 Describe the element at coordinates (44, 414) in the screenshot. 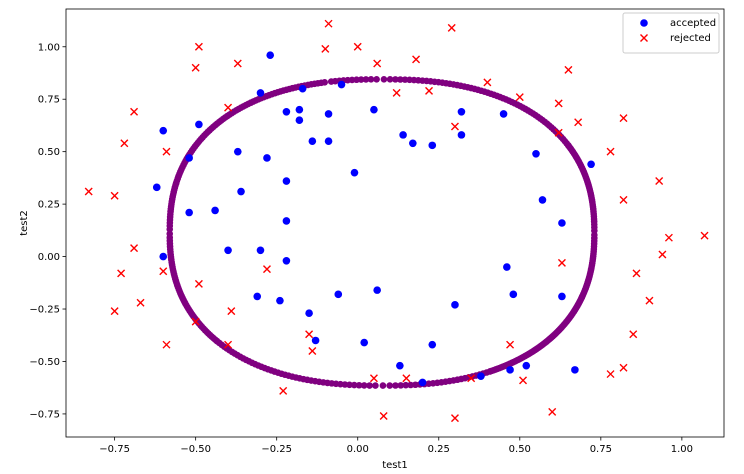

I see `y-tick-label: −0.75` at that location.